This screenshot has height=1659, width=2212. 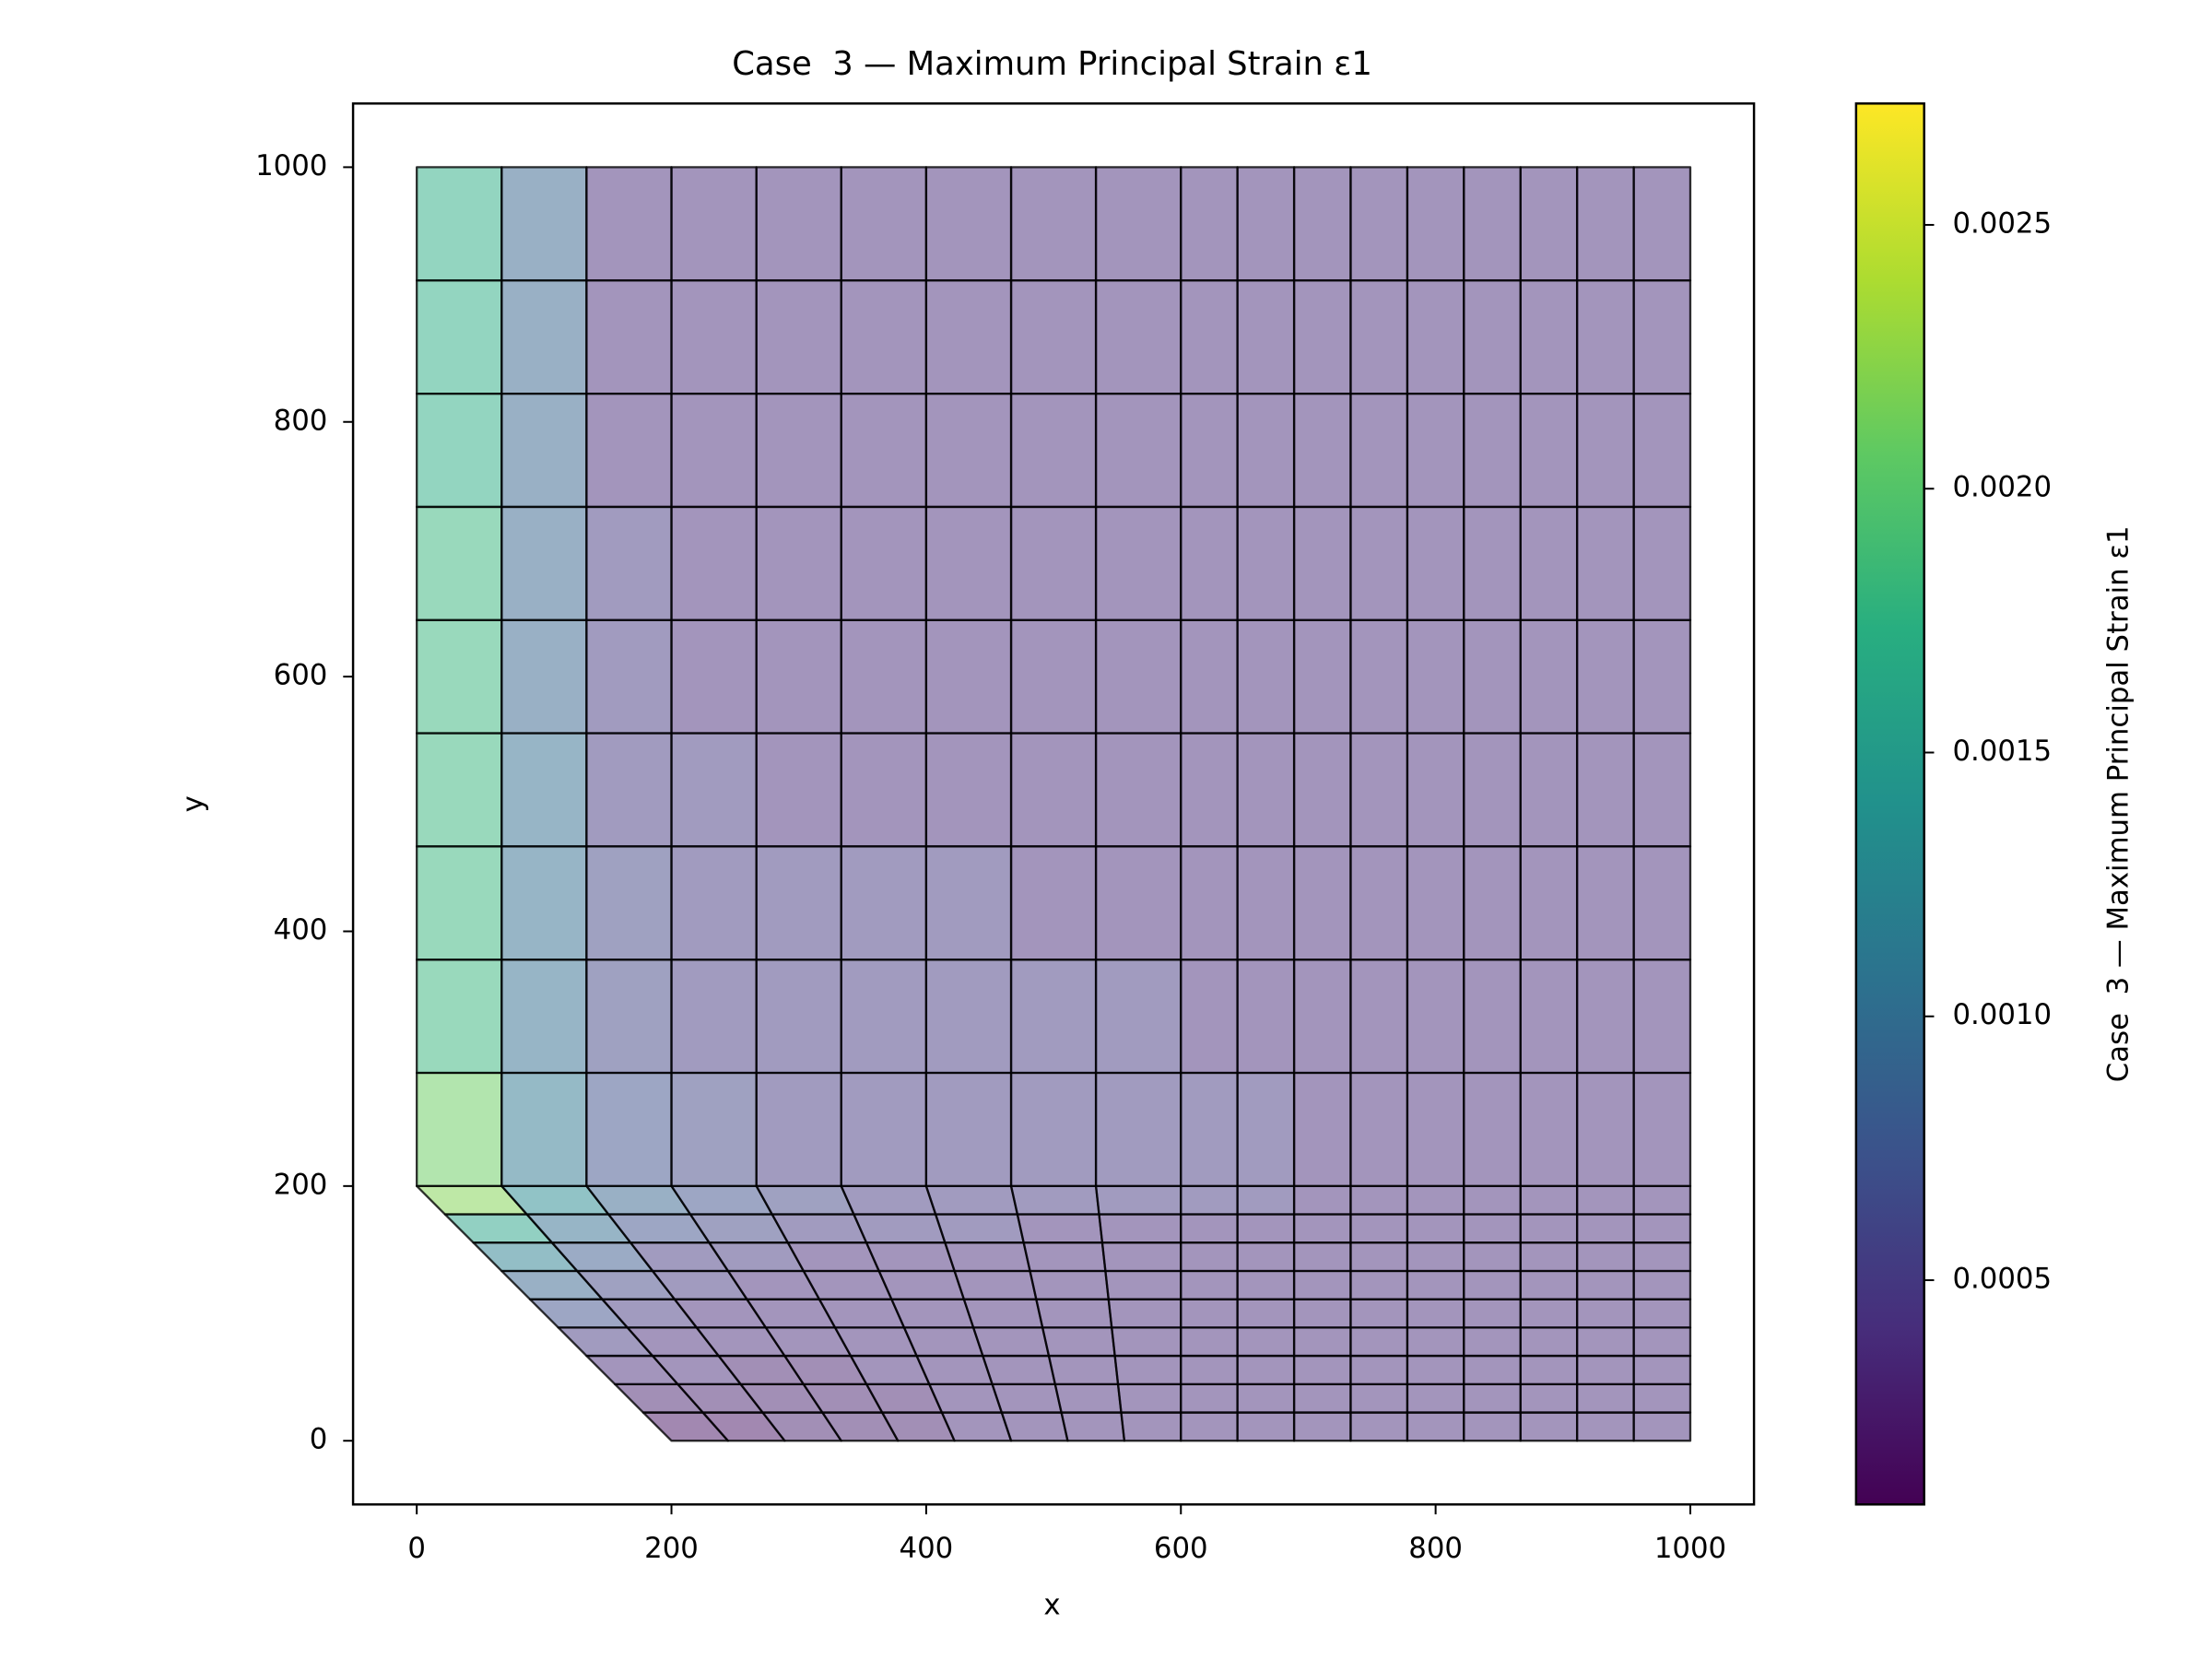 I want to click on x-tick-label: 200, so click(x=671, y=1548).